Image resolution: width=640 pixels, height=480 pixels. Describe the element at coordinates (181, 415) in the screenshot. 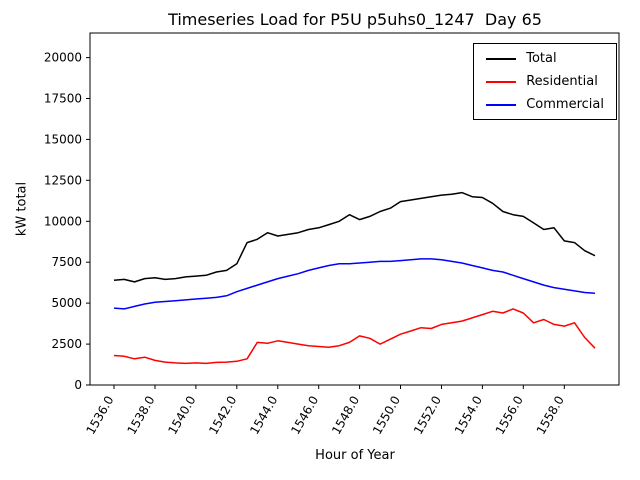

I see `x-tick-label: 1540.0` at that location.